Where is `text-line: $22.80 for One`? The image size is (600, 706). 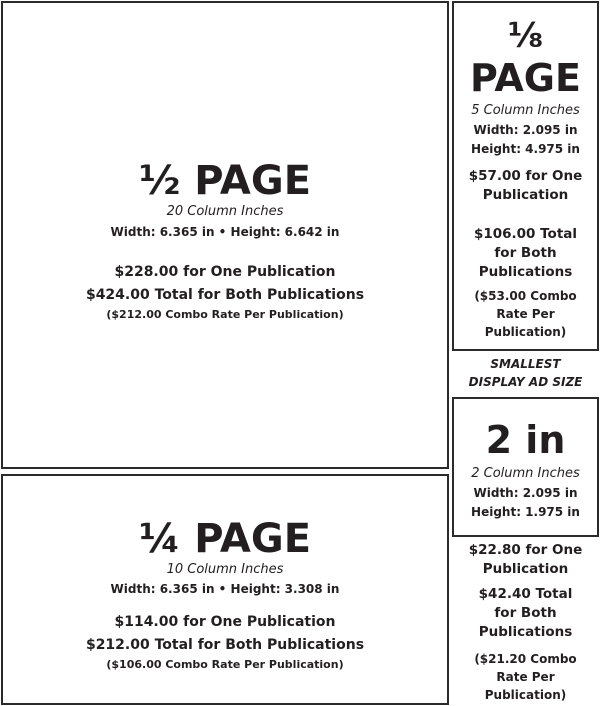
text-line: $22.80 for One is located at coordinates (525, 550).